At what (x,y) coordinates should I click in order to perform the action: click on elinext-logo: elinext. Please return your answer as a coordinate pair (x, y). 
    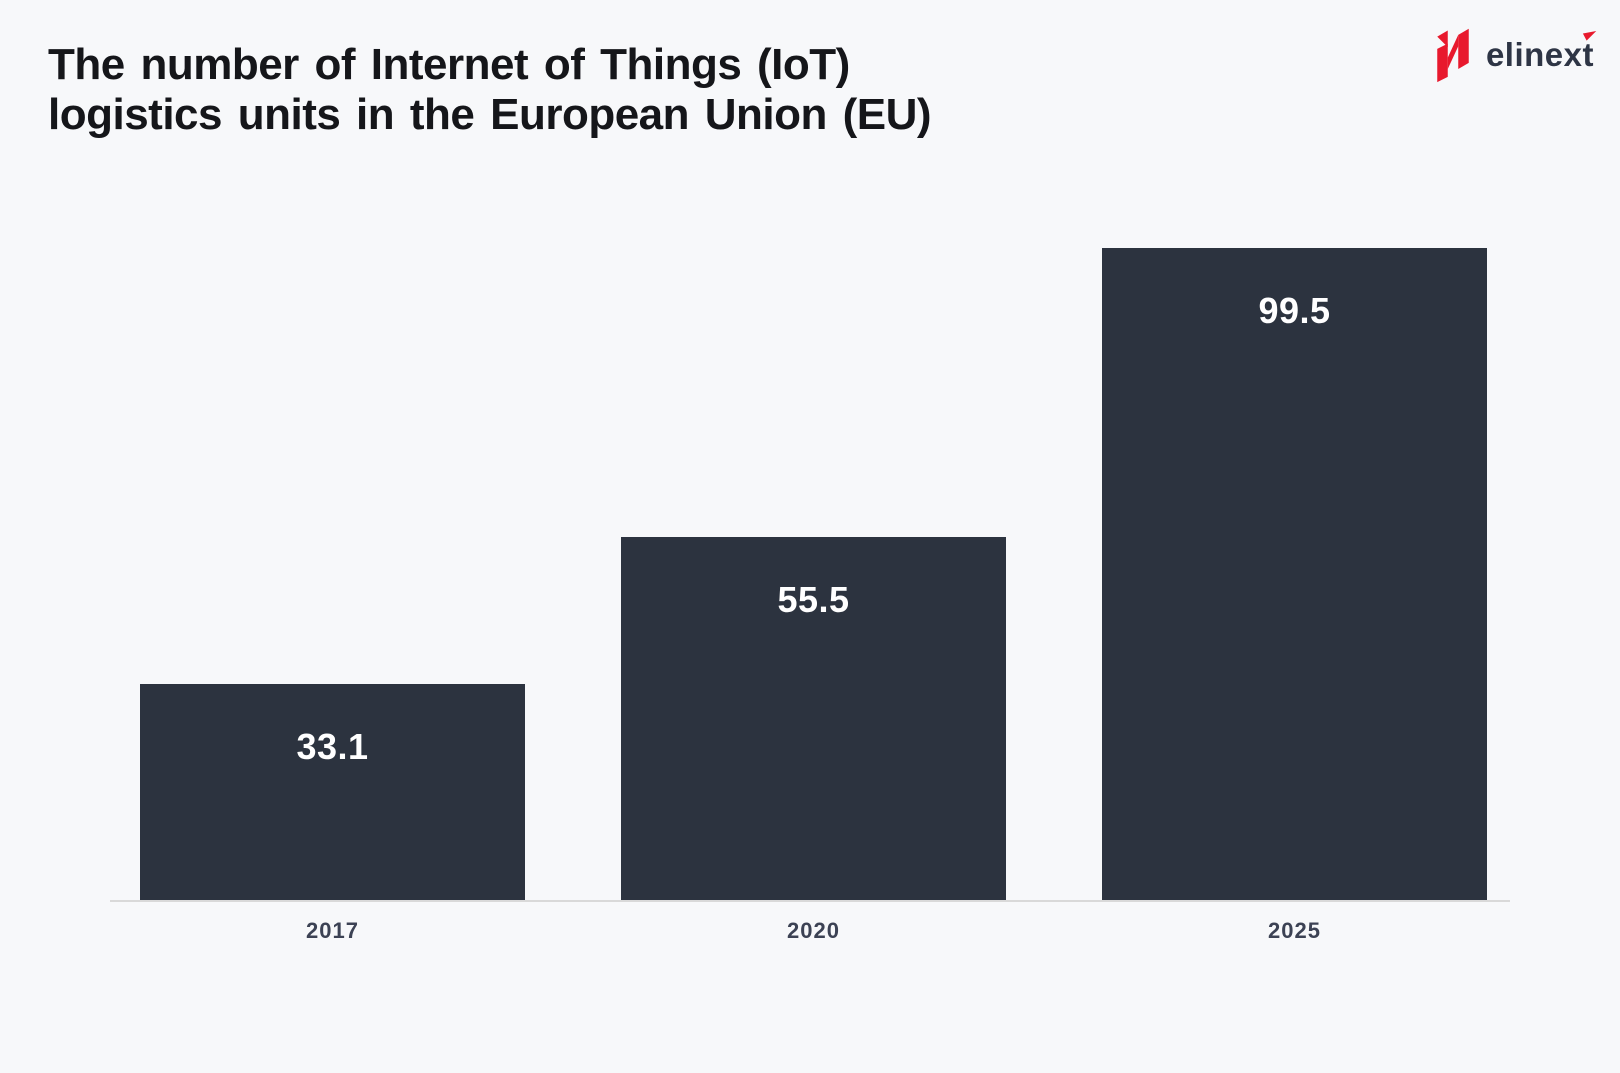
    Looking at the image, I should click on (1515, 55).